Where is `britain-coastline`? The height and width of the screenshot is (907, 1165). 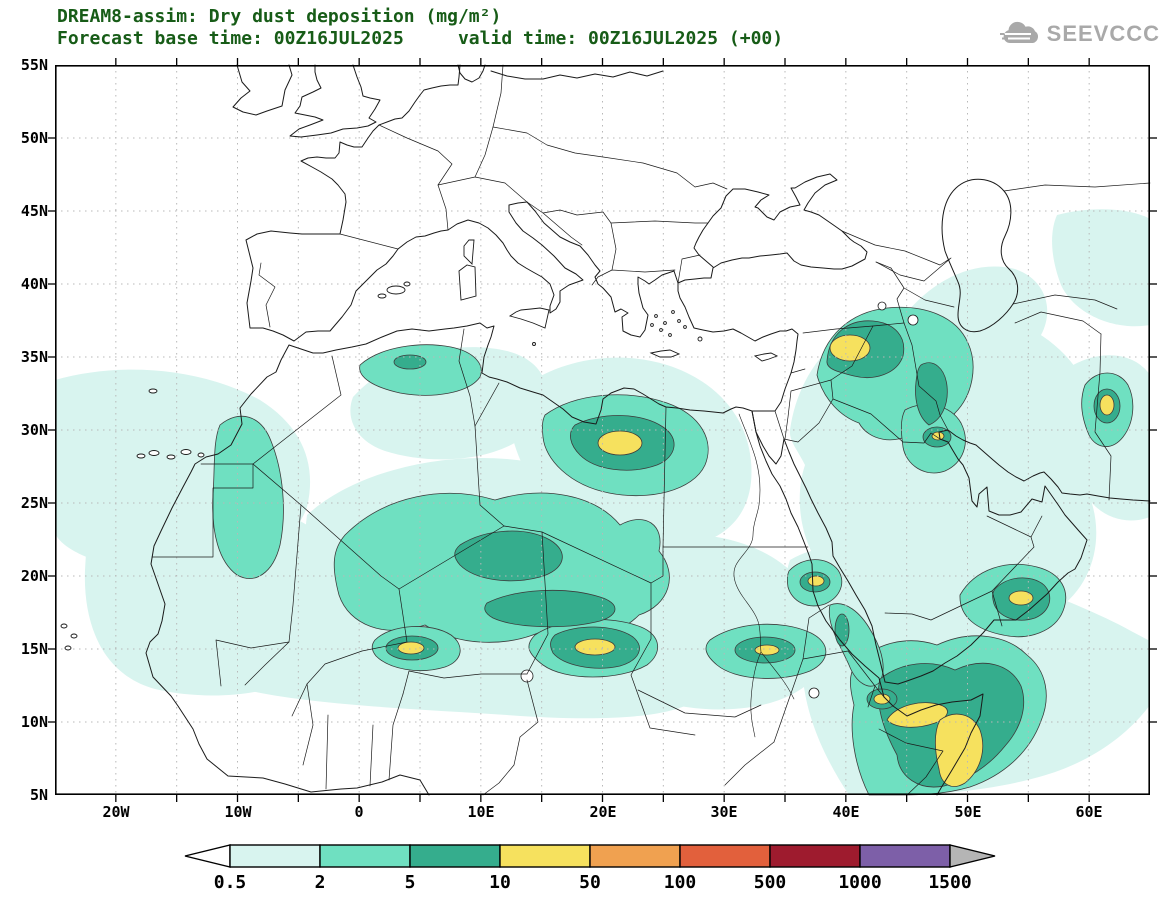
britain-coastline is located at coordinates (335, 101).